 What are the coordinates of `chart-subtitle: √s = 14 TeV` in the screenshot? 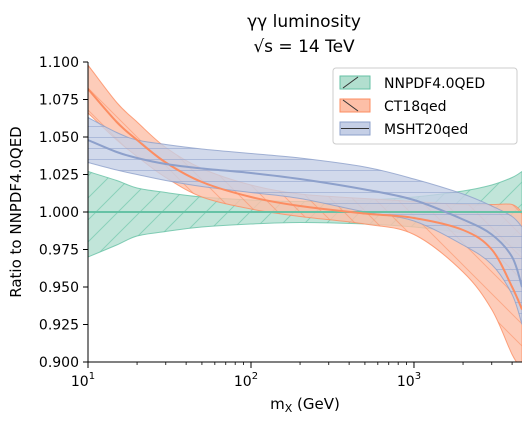 It's located at (304, 47).